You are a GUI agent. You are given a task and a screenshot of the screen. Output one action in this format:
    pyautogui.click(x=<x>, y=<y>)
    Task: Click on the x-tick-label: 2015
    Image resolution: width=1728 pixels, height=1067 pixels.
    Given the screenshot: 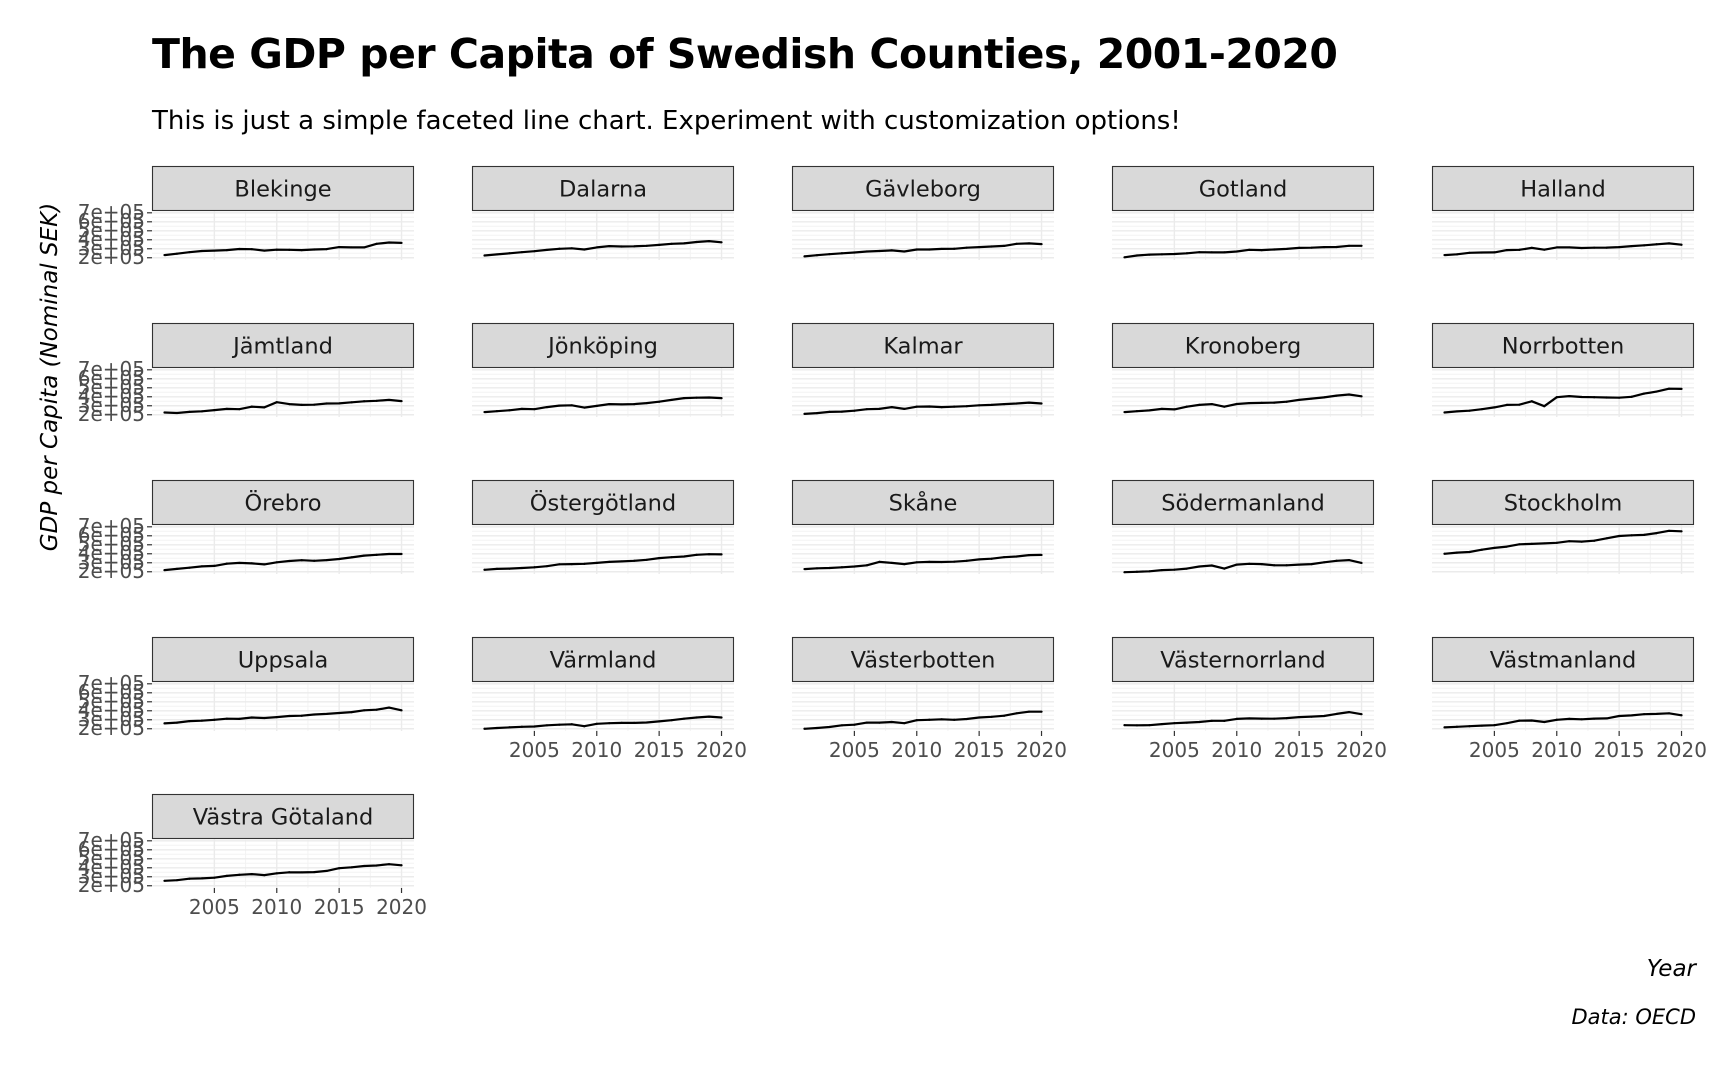 What is the action you would take?
    pyautogui.click(x=1299, y=750)
    